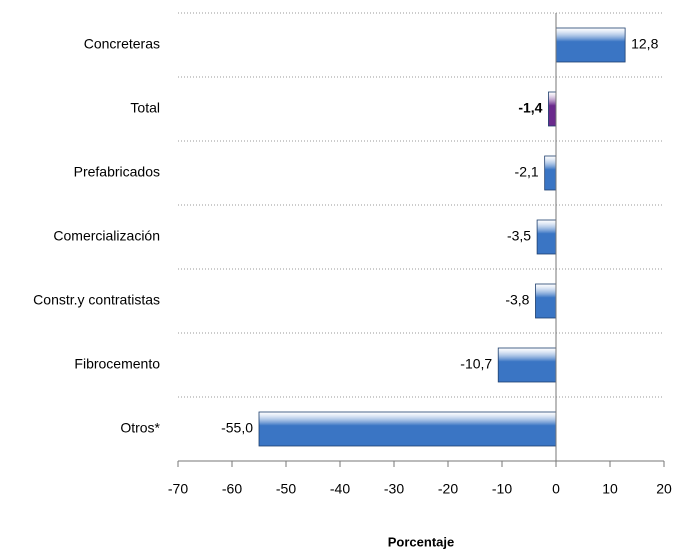 This screenshot has width=677, height=552. What do you see at coordinates (96, 300) in the screenshot?
I see `y-tick-label: Constr.y contratistas` at bounding box center [96, 300].